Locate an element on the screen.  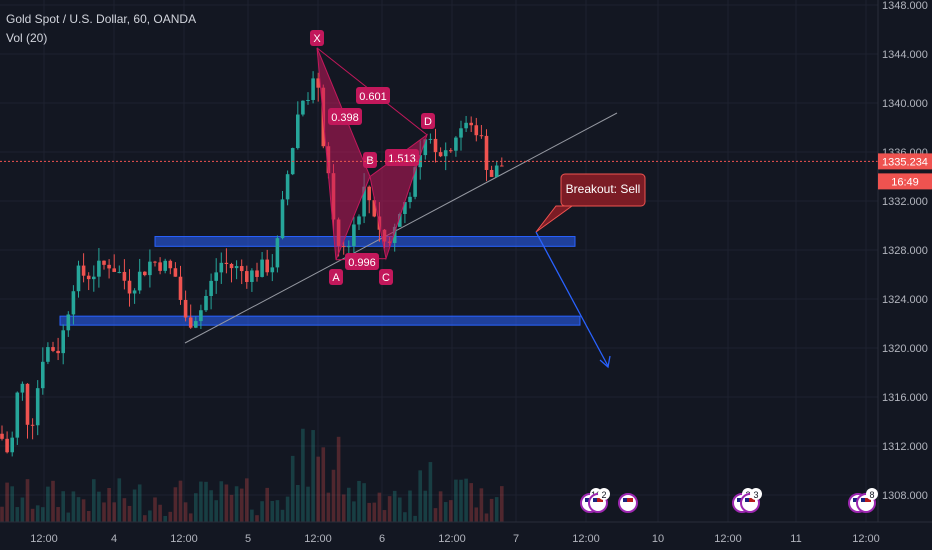
price-tick-label: 1320.000 is located at coordinates (905, 349).